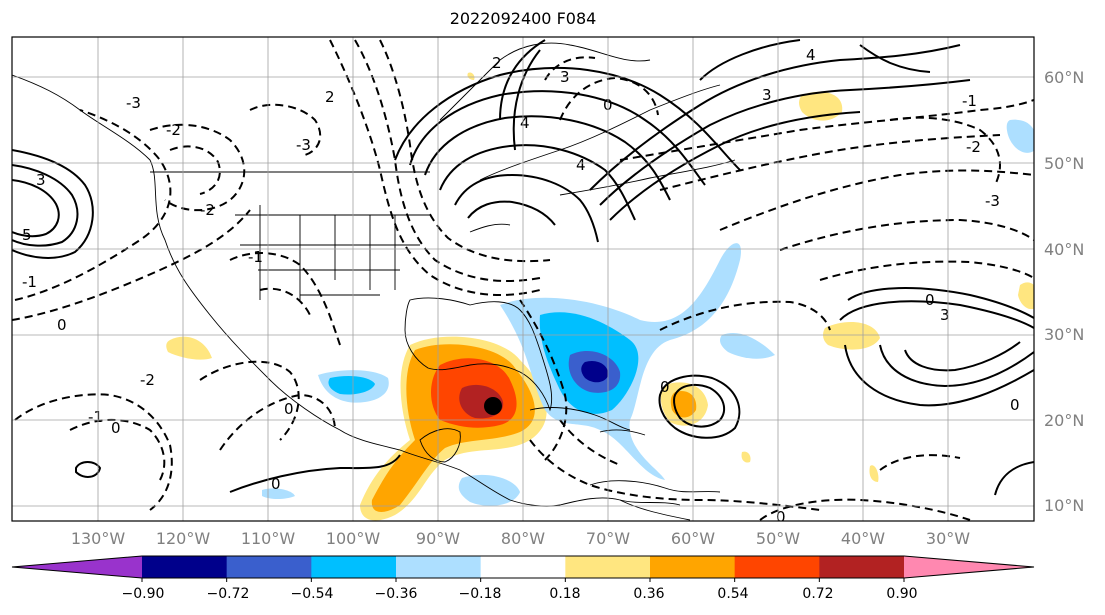  Describe the element at coordinates (747, 345) in the screenshot. I see `negative-anomaly-atlantic` at that location.